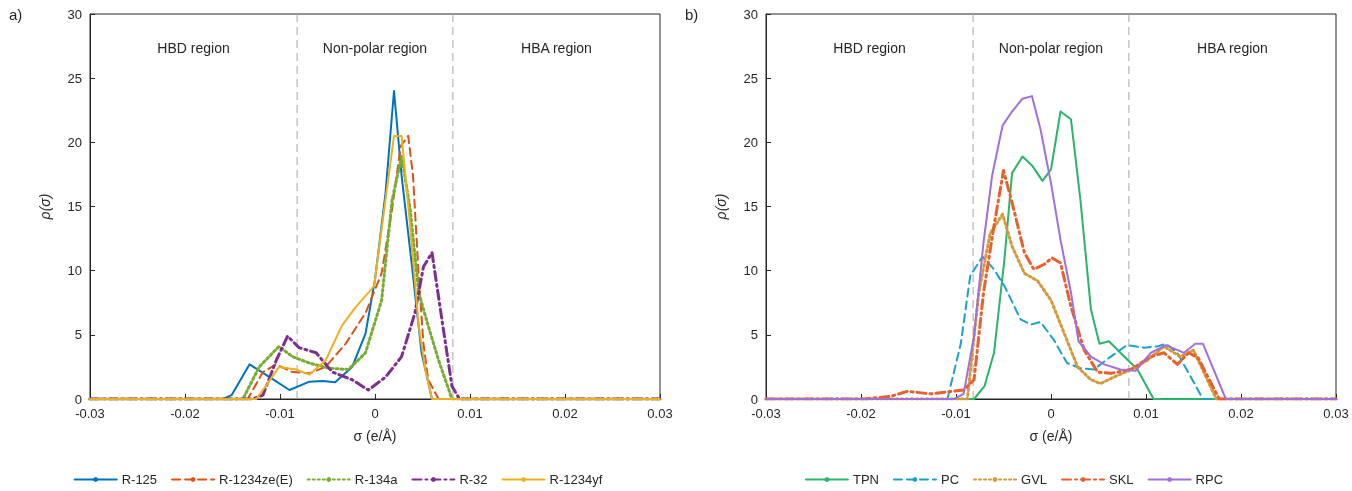 The height and width of the screenshot is (491, 1352). What do you see at coordinates (1121, 479) in the screenshot?
I see `legend-label: SKL` at bounding box center [1121, 479].